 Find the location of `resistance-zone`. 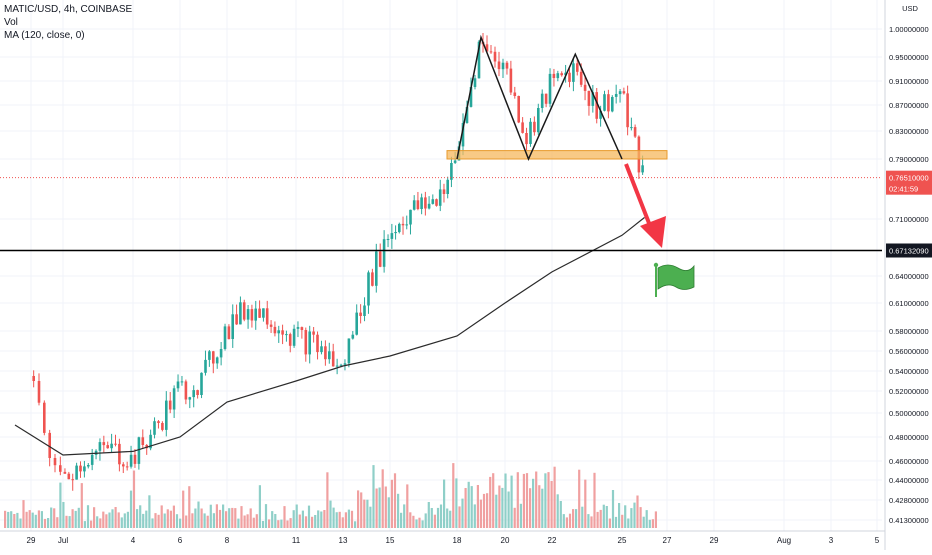

resistance-zone is located at coordinates (557, 155).